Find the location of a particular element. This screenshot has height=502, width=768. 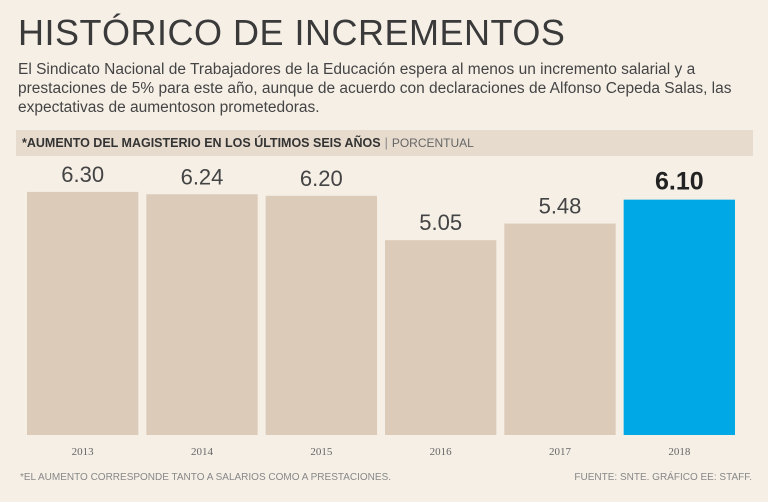

value-label-2018: 6.10 is located at coordinates (679, 182).